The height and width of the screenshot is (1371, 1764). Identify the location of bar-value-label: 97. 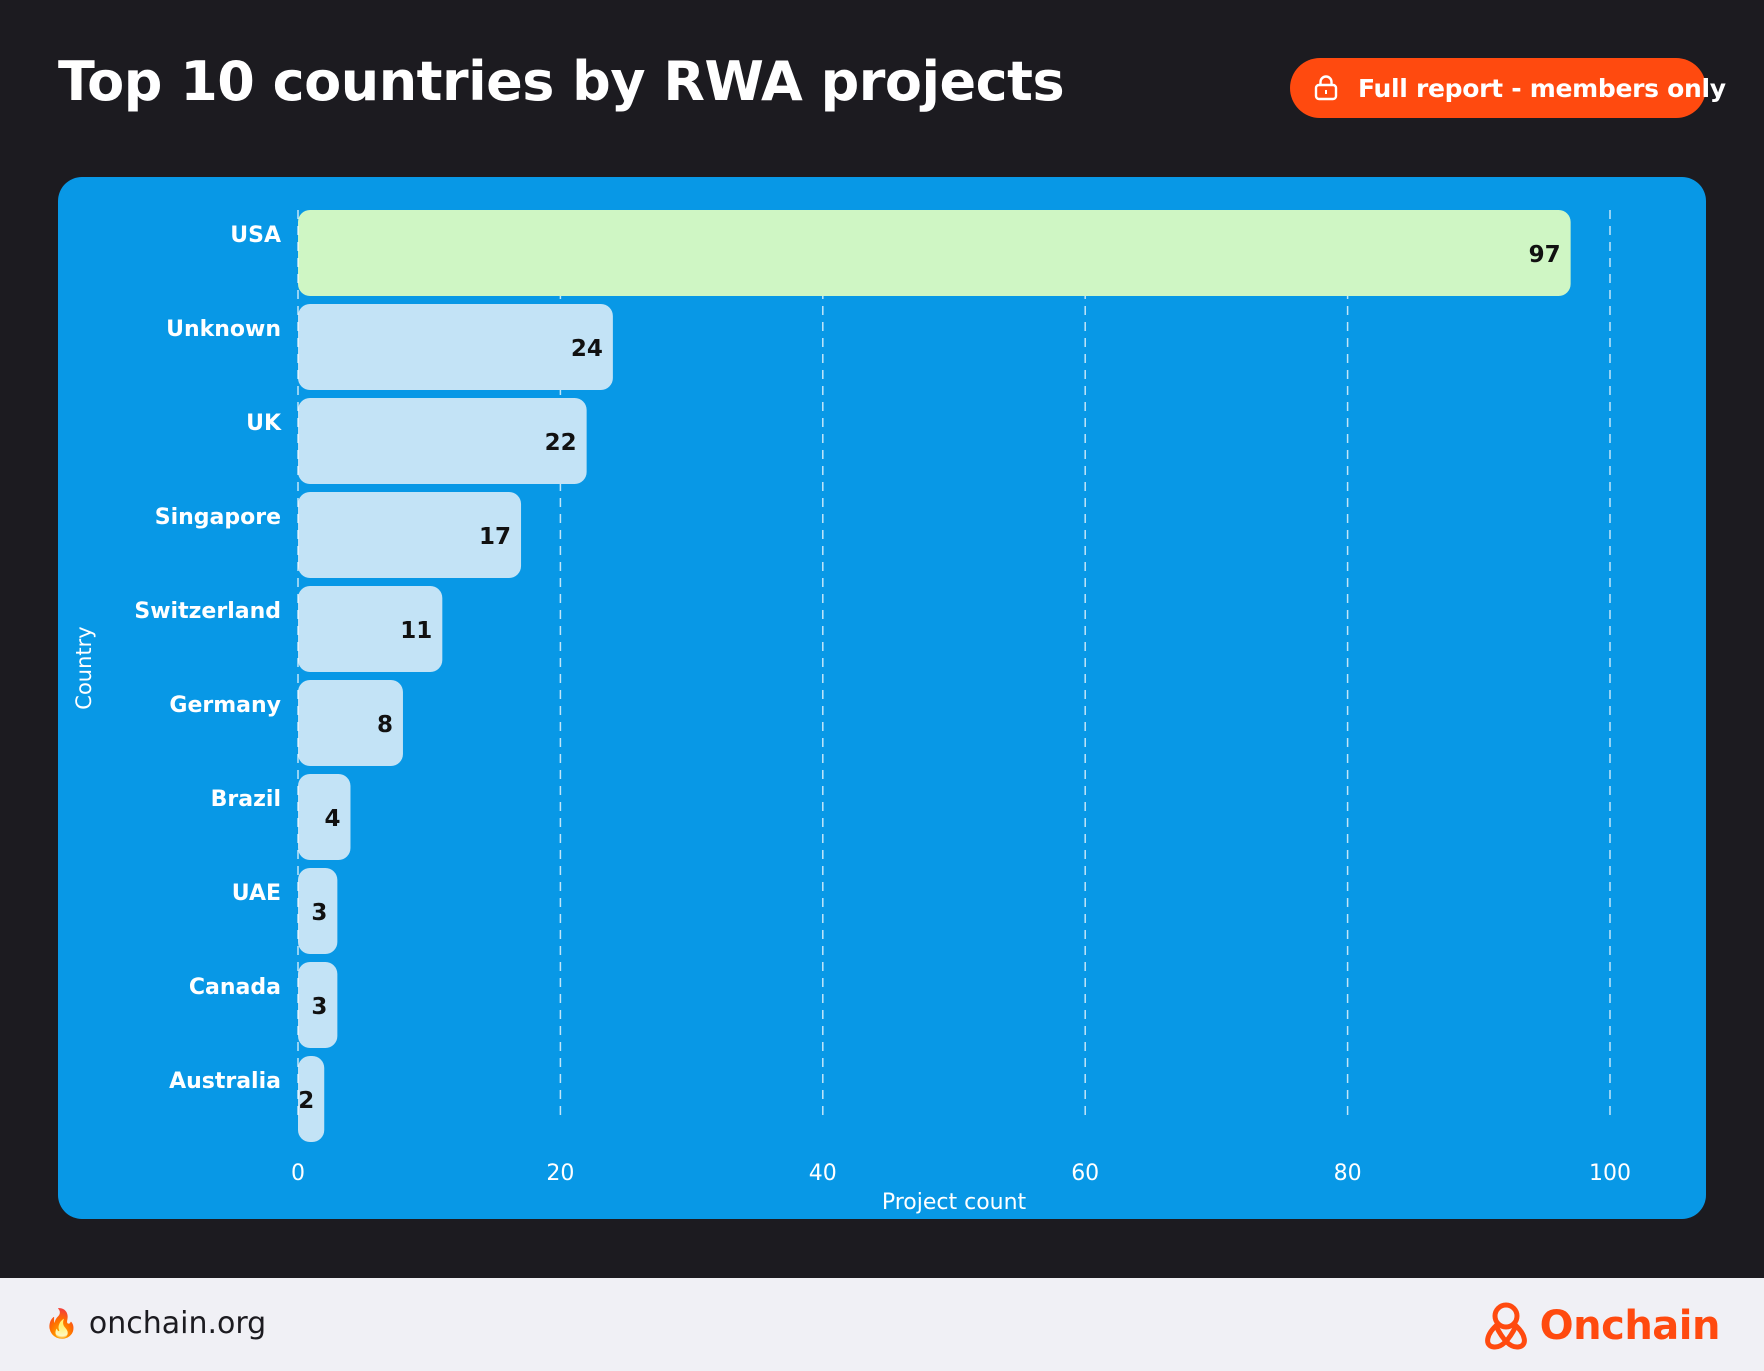
(1545, 255).